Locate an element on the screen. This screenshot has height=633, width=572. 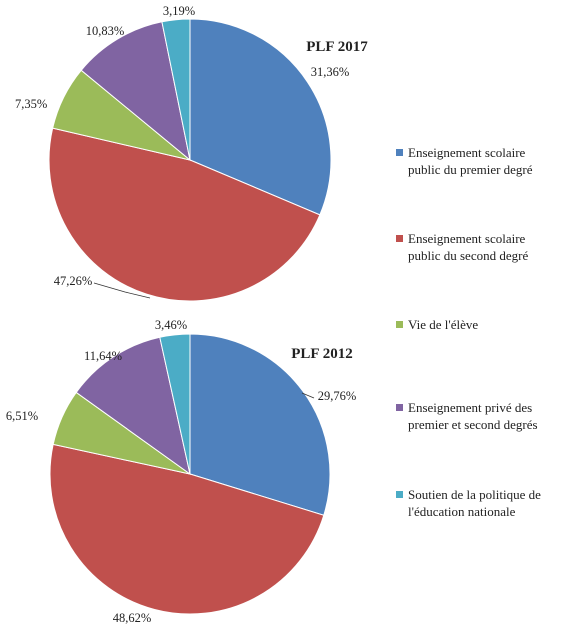
legend-label-1-line-1: Enseignement scolaire is located at coordinates (467, 152).